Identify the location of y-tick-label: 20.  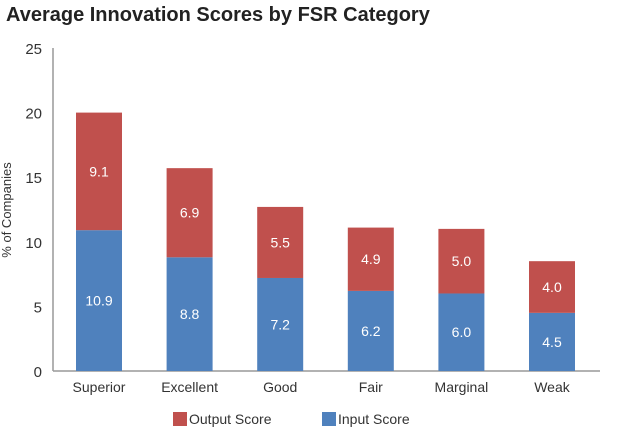
(33, 114).